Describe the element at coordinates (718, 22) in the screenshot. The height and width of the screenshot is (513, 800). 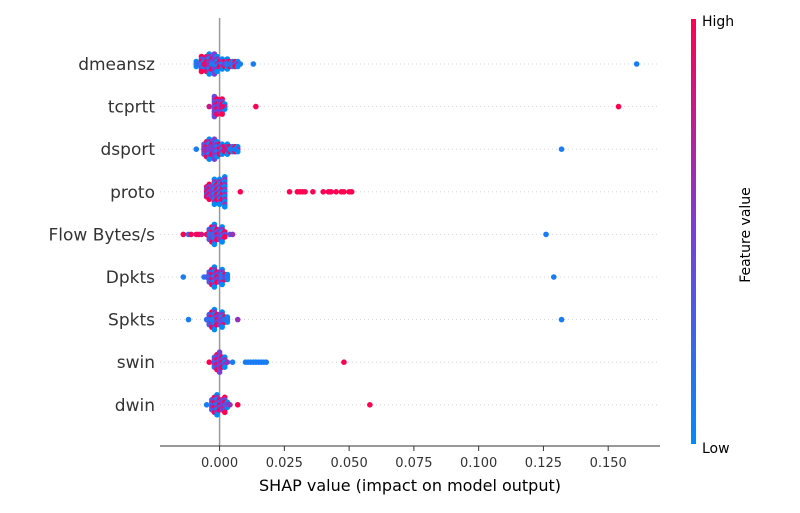
I see `colorbar-high-label: High` at that location.